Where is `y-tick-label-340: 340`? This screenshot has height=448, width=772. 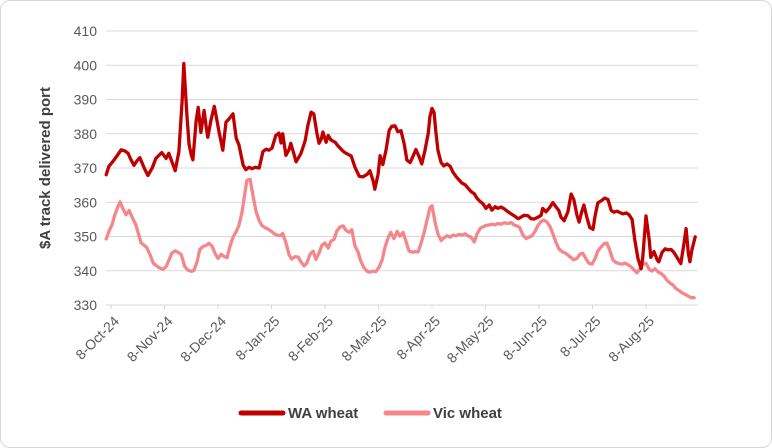 y-tick-label-340: 340 is located at coordinates (86, 271).